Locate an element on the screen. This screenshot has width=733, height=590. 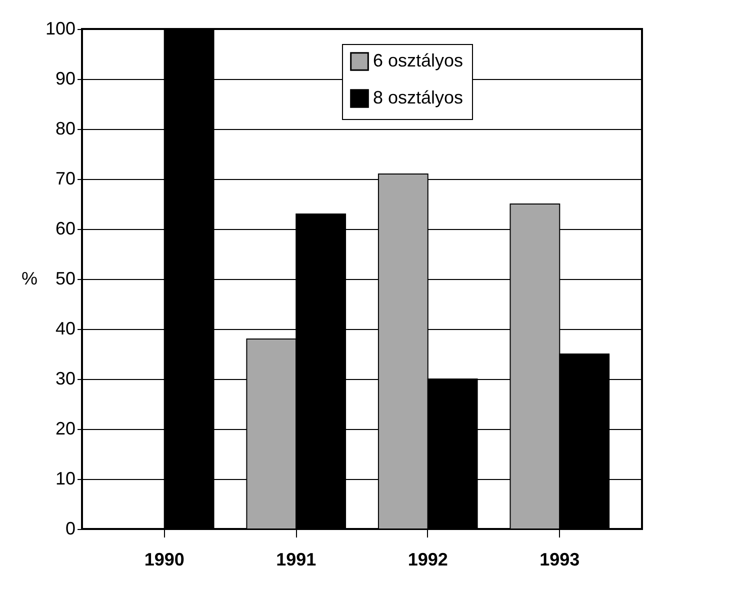
legend-label: 6 osztályos is located at coordinates (418, 60).